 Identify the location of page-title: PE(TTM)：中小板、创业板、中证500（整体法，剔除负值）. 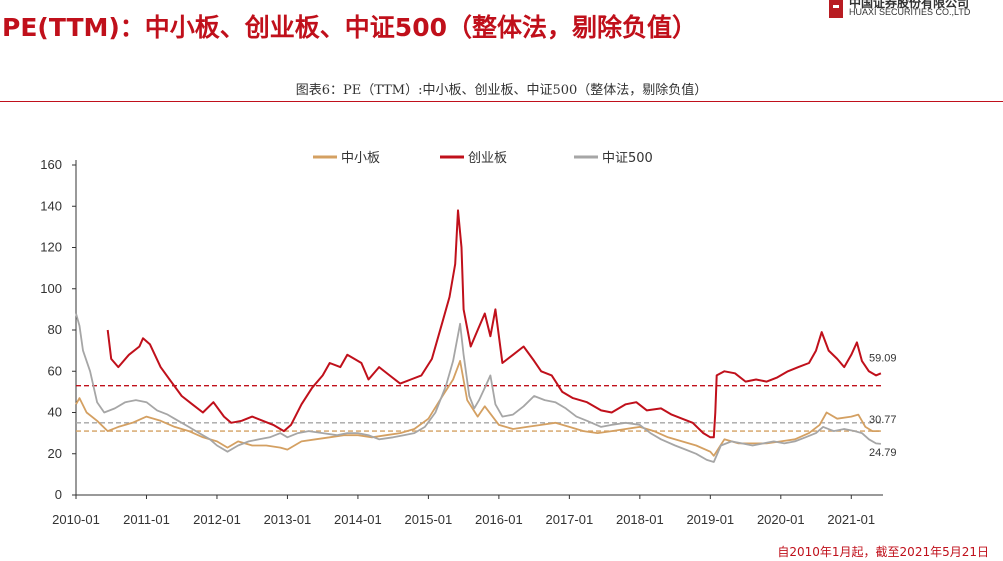
(349, 27).